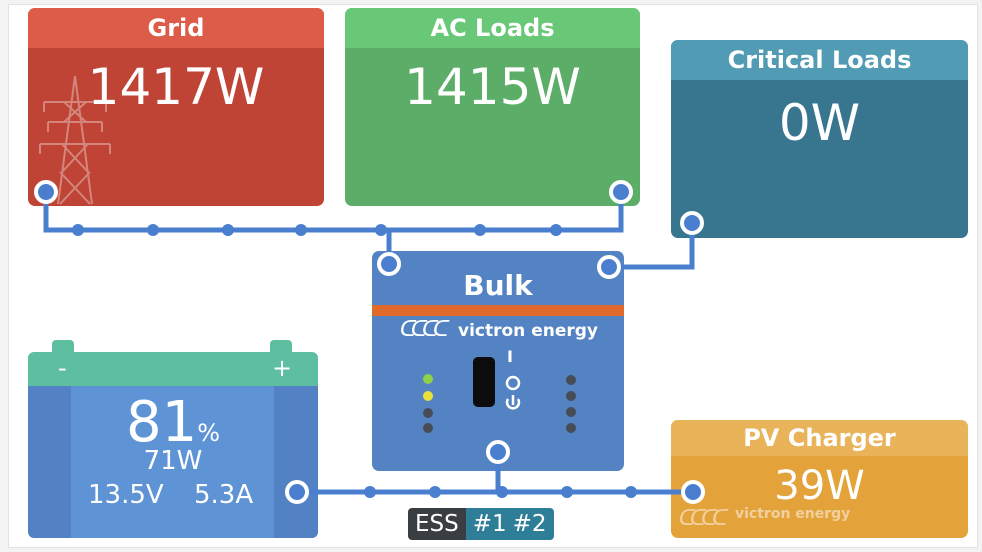 The width and height of the screenshot is (982, 552). What do you see at coordinates (428, 379) in the screenshot?
I see `led-green` at bounding box center [428, 379].